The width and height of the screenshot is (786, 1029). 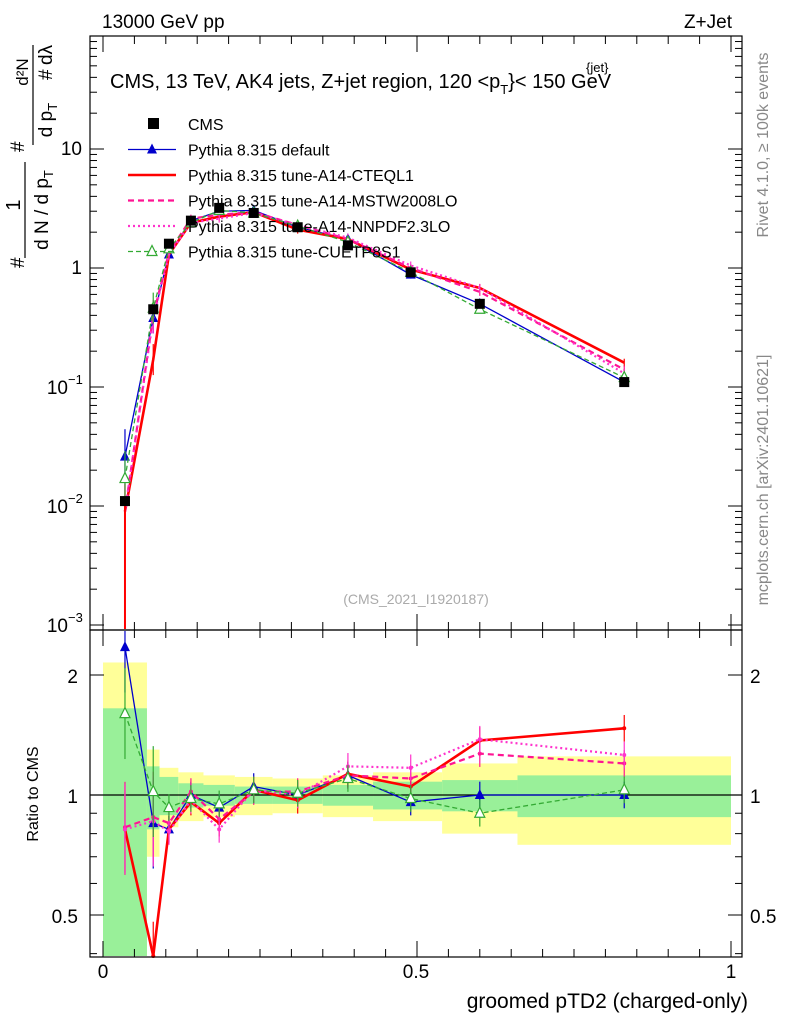 I want to click on legend-label: Pythia 8.315 default, so click(x=259, y=151).